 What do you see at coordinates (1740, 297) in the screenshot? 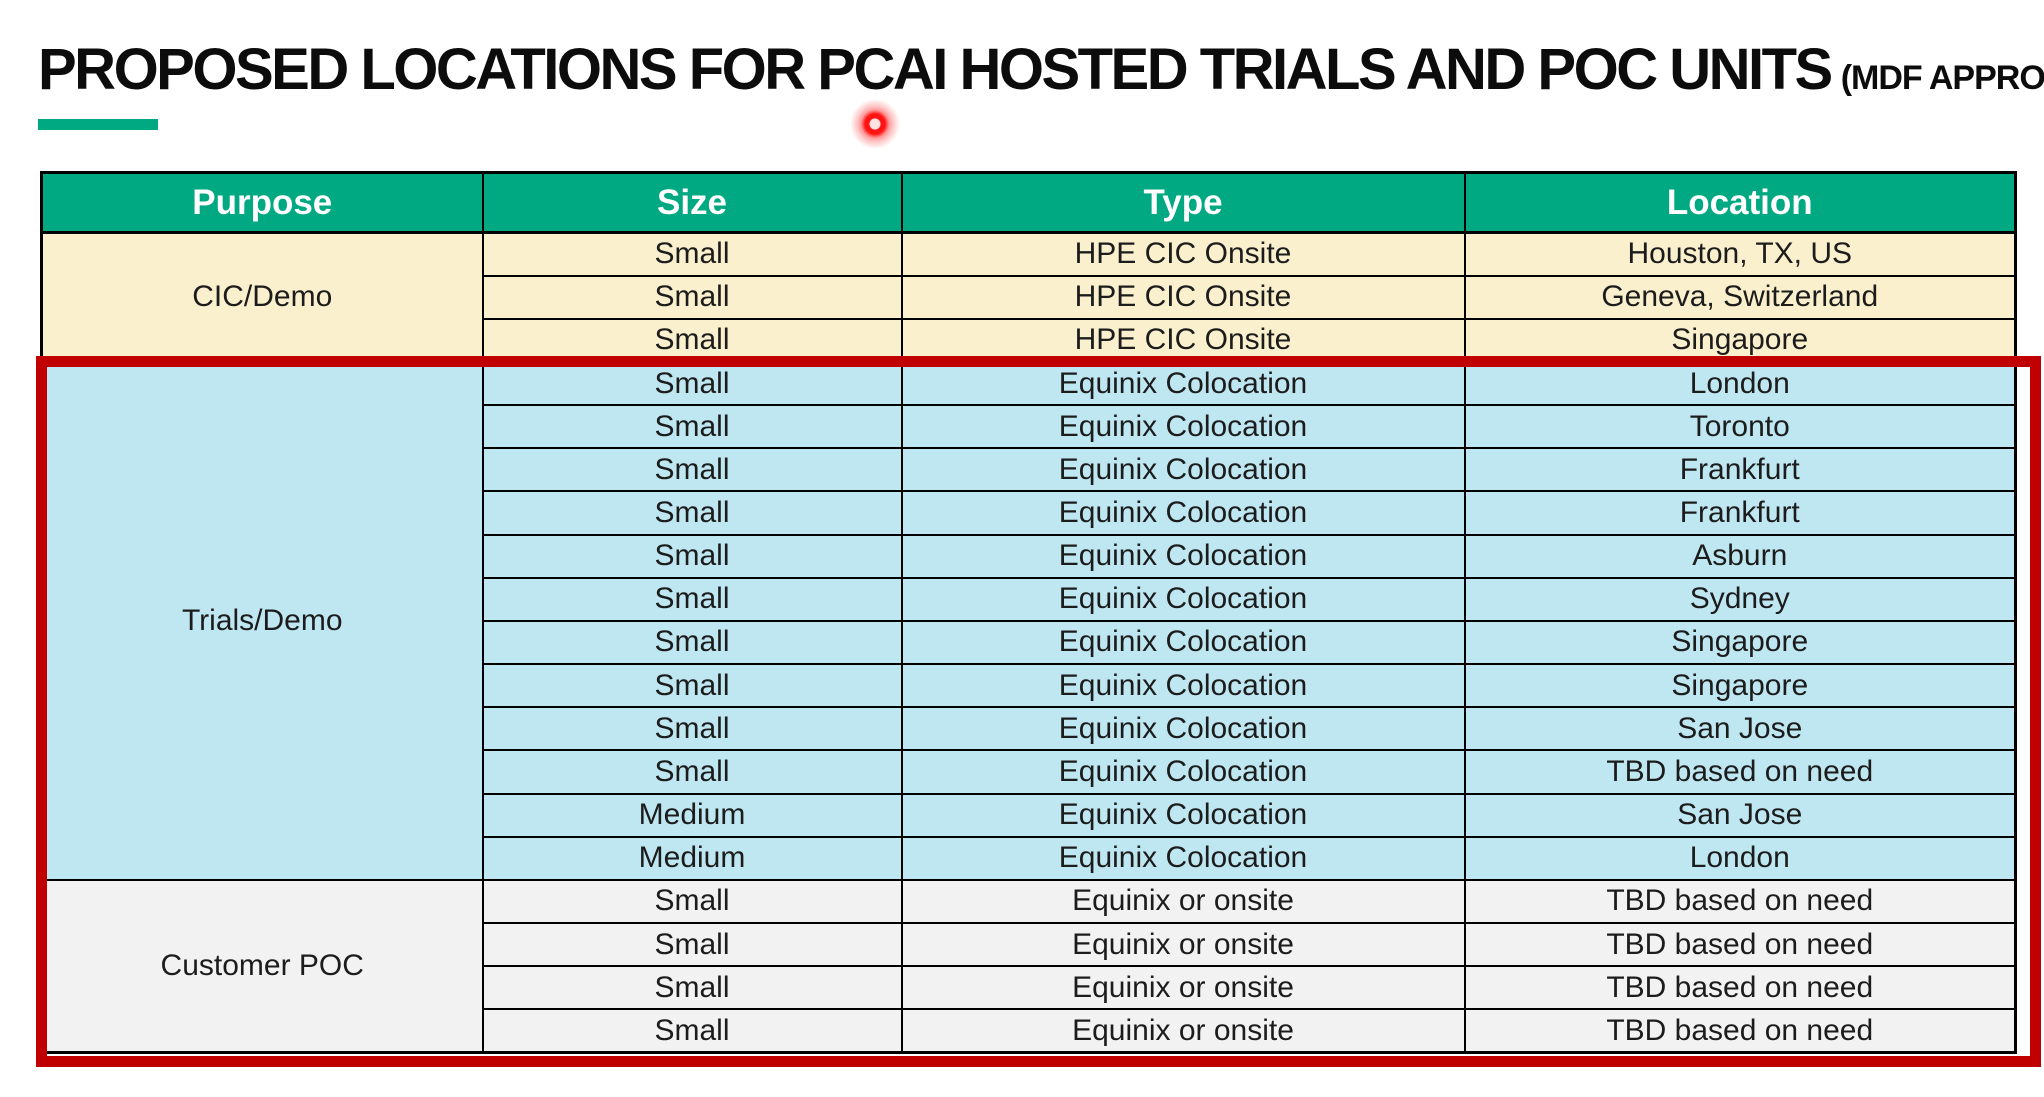
I see `cell-location: Geneva, Switzerland` at bounding box center [1740, 297].